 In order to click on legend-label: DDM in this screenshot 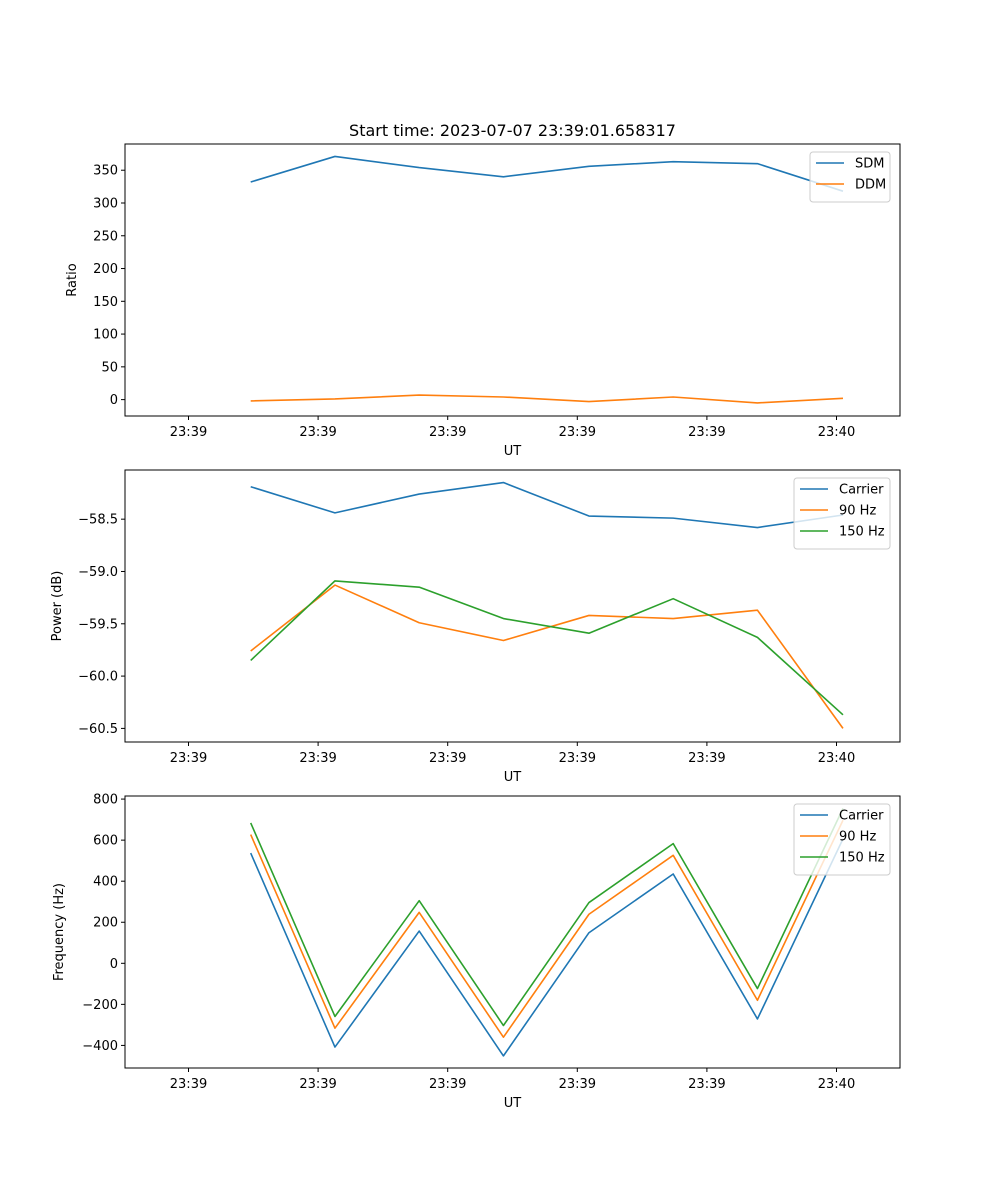, I will do `click(870, 185)`.